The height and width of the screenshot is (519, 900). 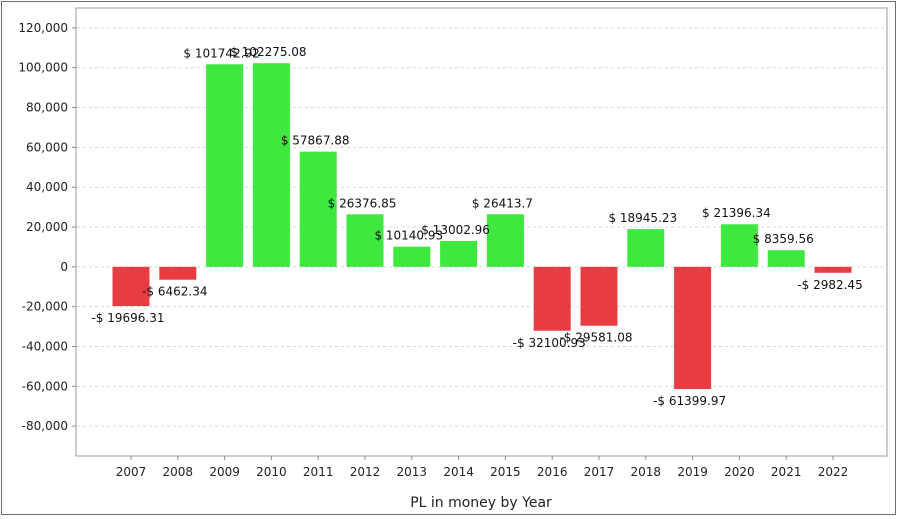 I want to click on bar-2014, so click(x=459, y=253).